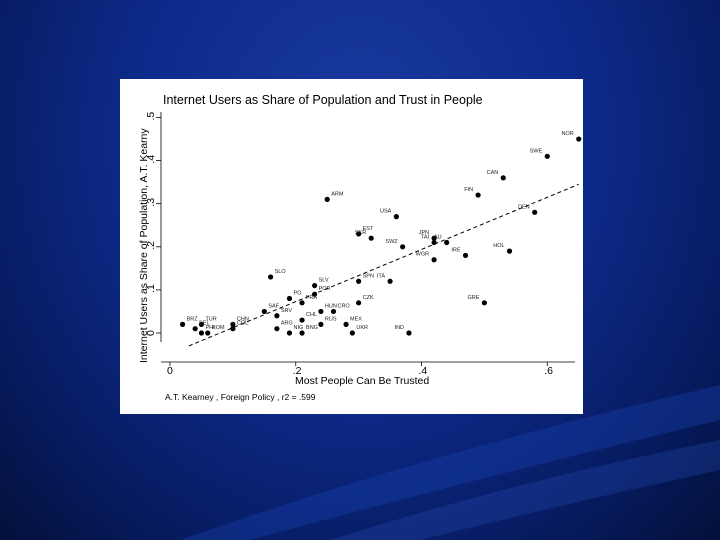 The width and height of the screenshot is (720, 540). Describe the element at coordinates (151, 245) in the screenshot. I see `y-tick-label: .2` at that location.